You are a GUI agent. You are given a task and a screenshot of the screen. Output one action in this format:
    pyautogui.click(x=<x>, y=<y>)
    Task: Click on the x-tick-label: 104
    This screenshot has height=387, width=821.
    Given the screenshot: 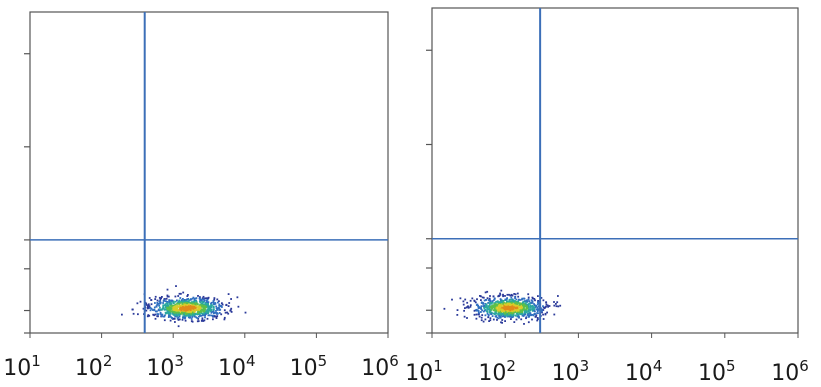 What is the action you would take?
    pyautogui.click(x=237, y=366)
    